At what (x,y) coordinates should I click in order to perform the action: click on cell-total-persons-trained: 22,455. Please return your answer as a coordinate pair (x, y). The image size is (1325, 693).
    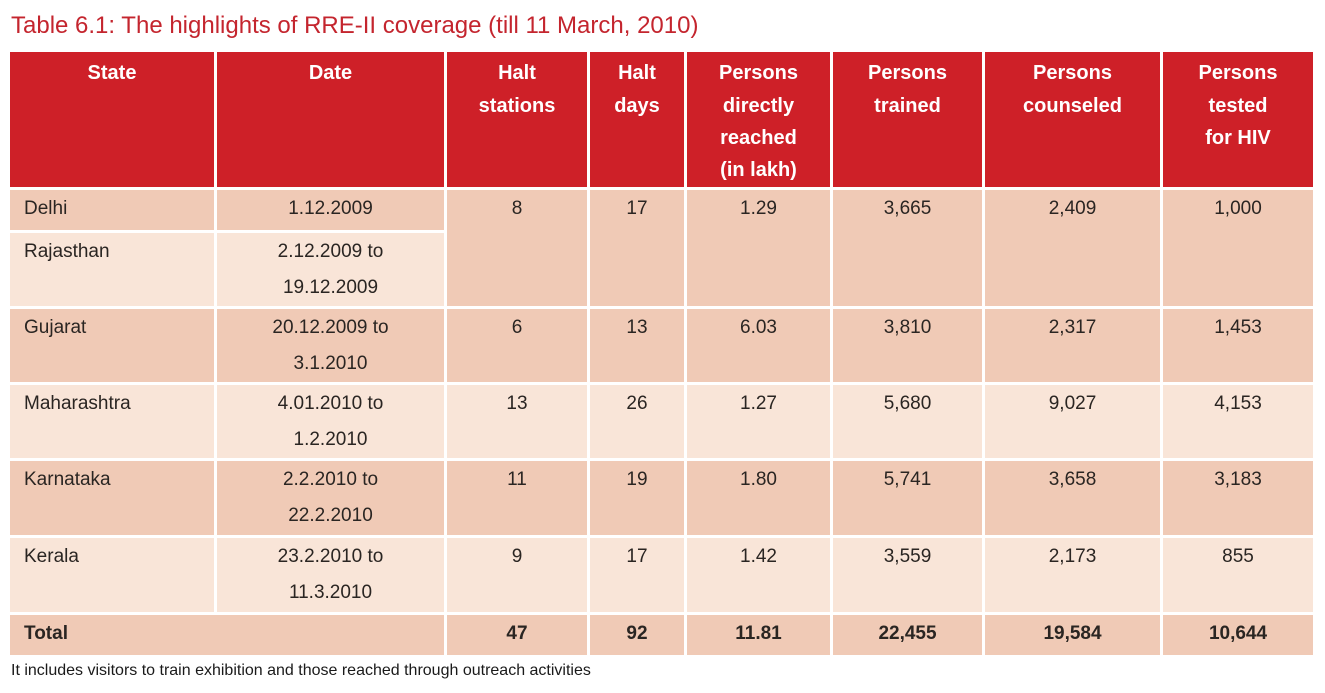
    Looking at the image, I should click on (907, 634).